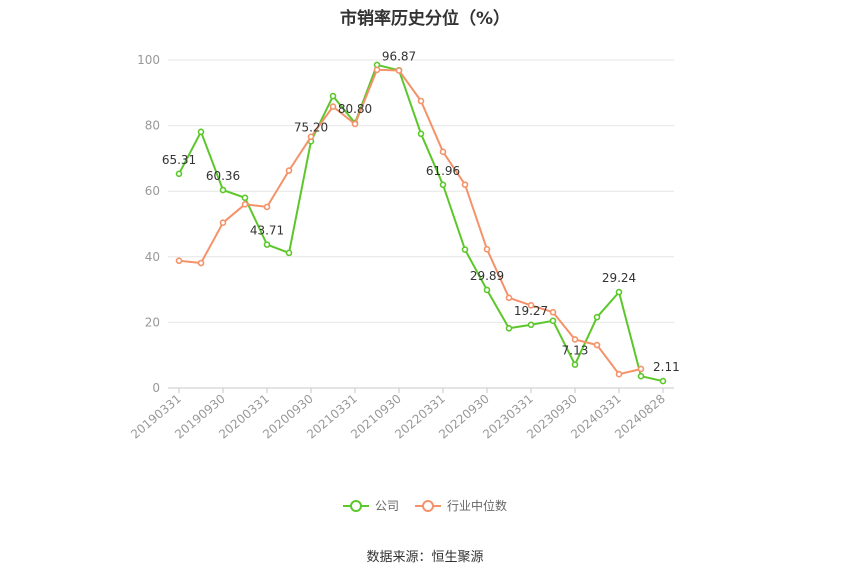 This screenshot has height=575, width=850. Describe the element at coordinates (619, 278) in the screenshot. I see `data-label: 29.24` at that location.